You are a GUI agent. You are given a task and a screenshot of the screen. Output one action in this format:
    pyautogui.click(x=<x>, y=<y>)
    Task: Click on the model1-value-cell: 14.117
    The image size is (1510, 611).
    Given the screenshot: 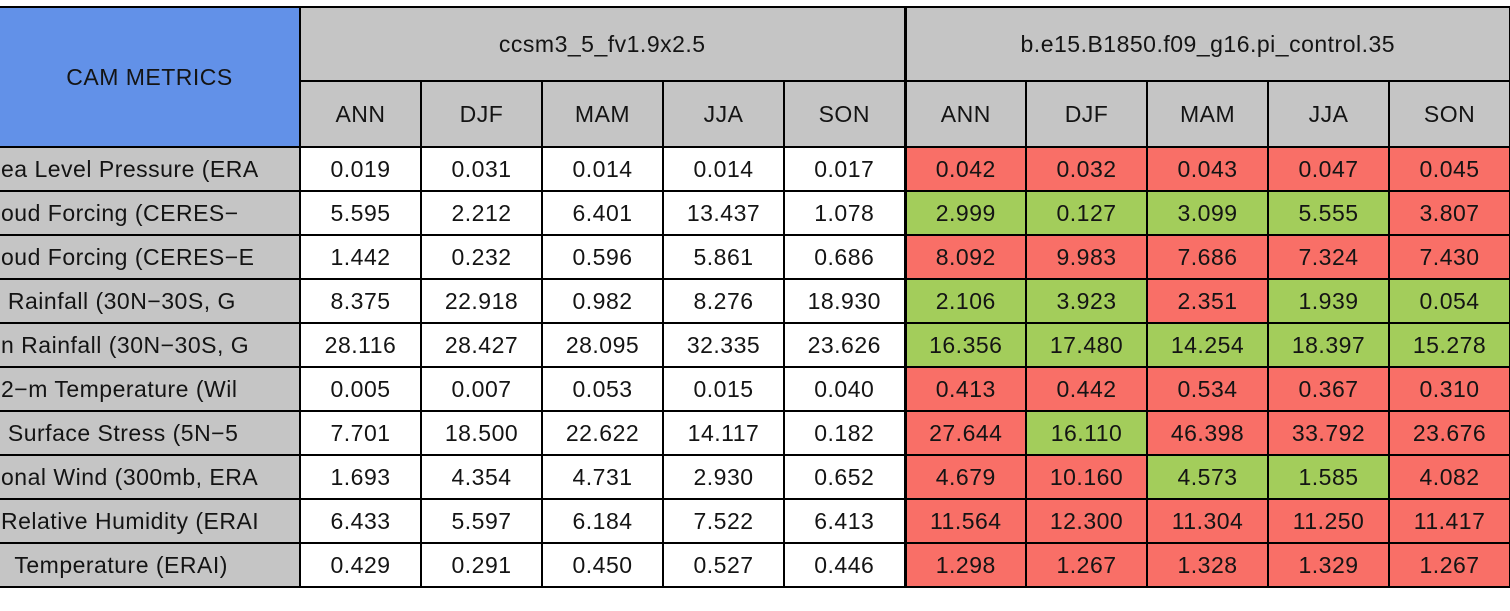 What is the action you would take?
    pyautogui.click(x=723, y=433)
    